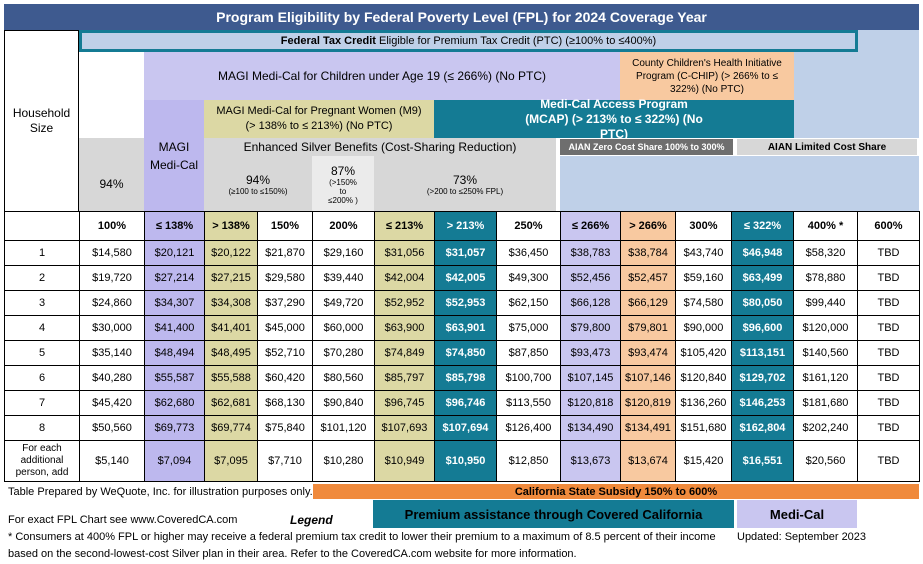 Image resolution: width=923 pixels, height=564 pixels. What do you see at coordinates (465, 303) in the screenshot?
I see `table-cell: $52,953` at bounding box center [465, 303].